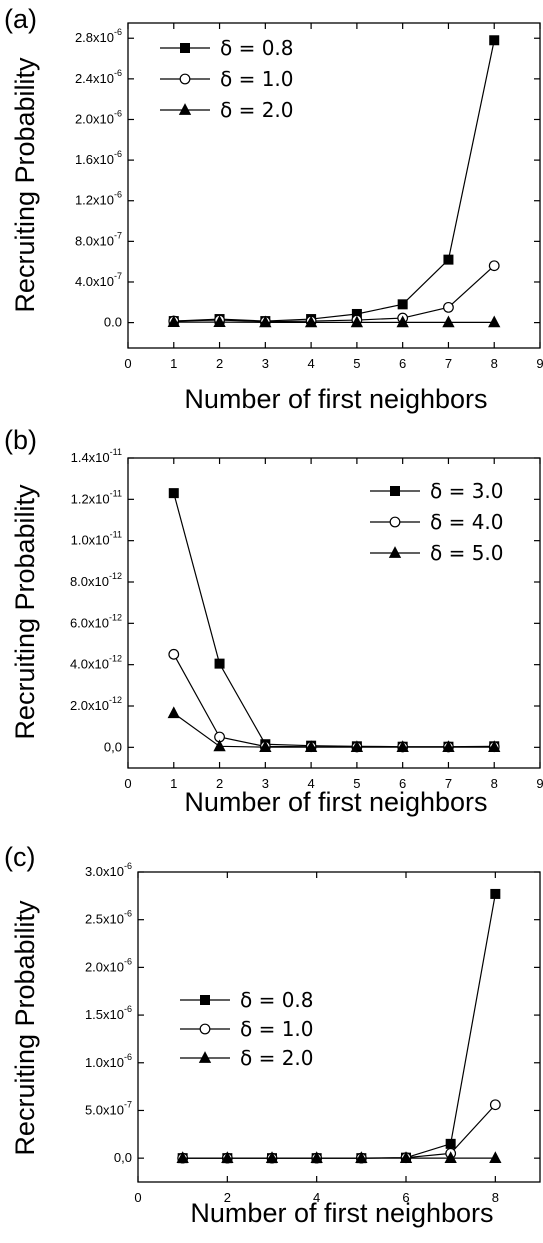  I want to click on y-tick-label: 1.5x10⁻⁶, so click(108, 1013).